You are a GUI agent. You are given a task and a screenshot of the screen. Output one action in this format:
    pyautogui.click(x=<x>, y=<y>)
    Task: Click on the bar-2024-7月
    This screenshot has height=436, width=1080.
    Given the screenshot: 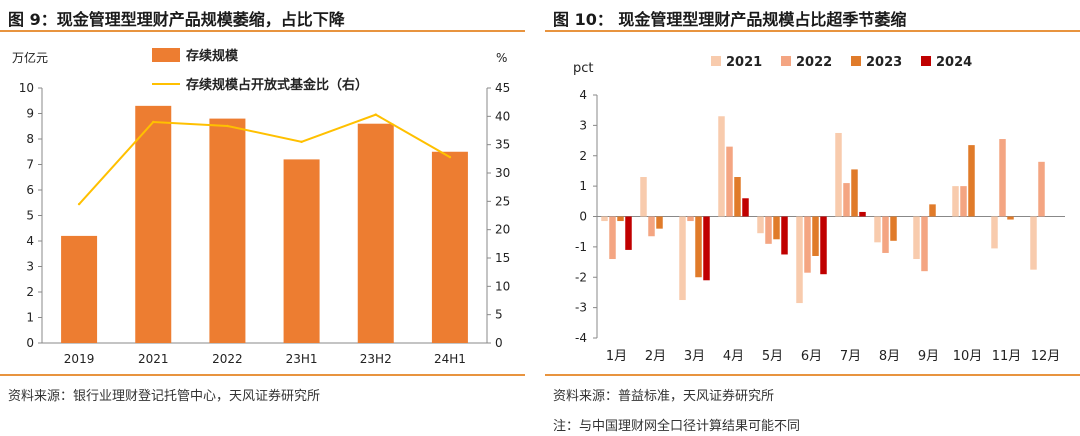 What is the action you would take?
    pyautogui.click(x=862, y=214)
    